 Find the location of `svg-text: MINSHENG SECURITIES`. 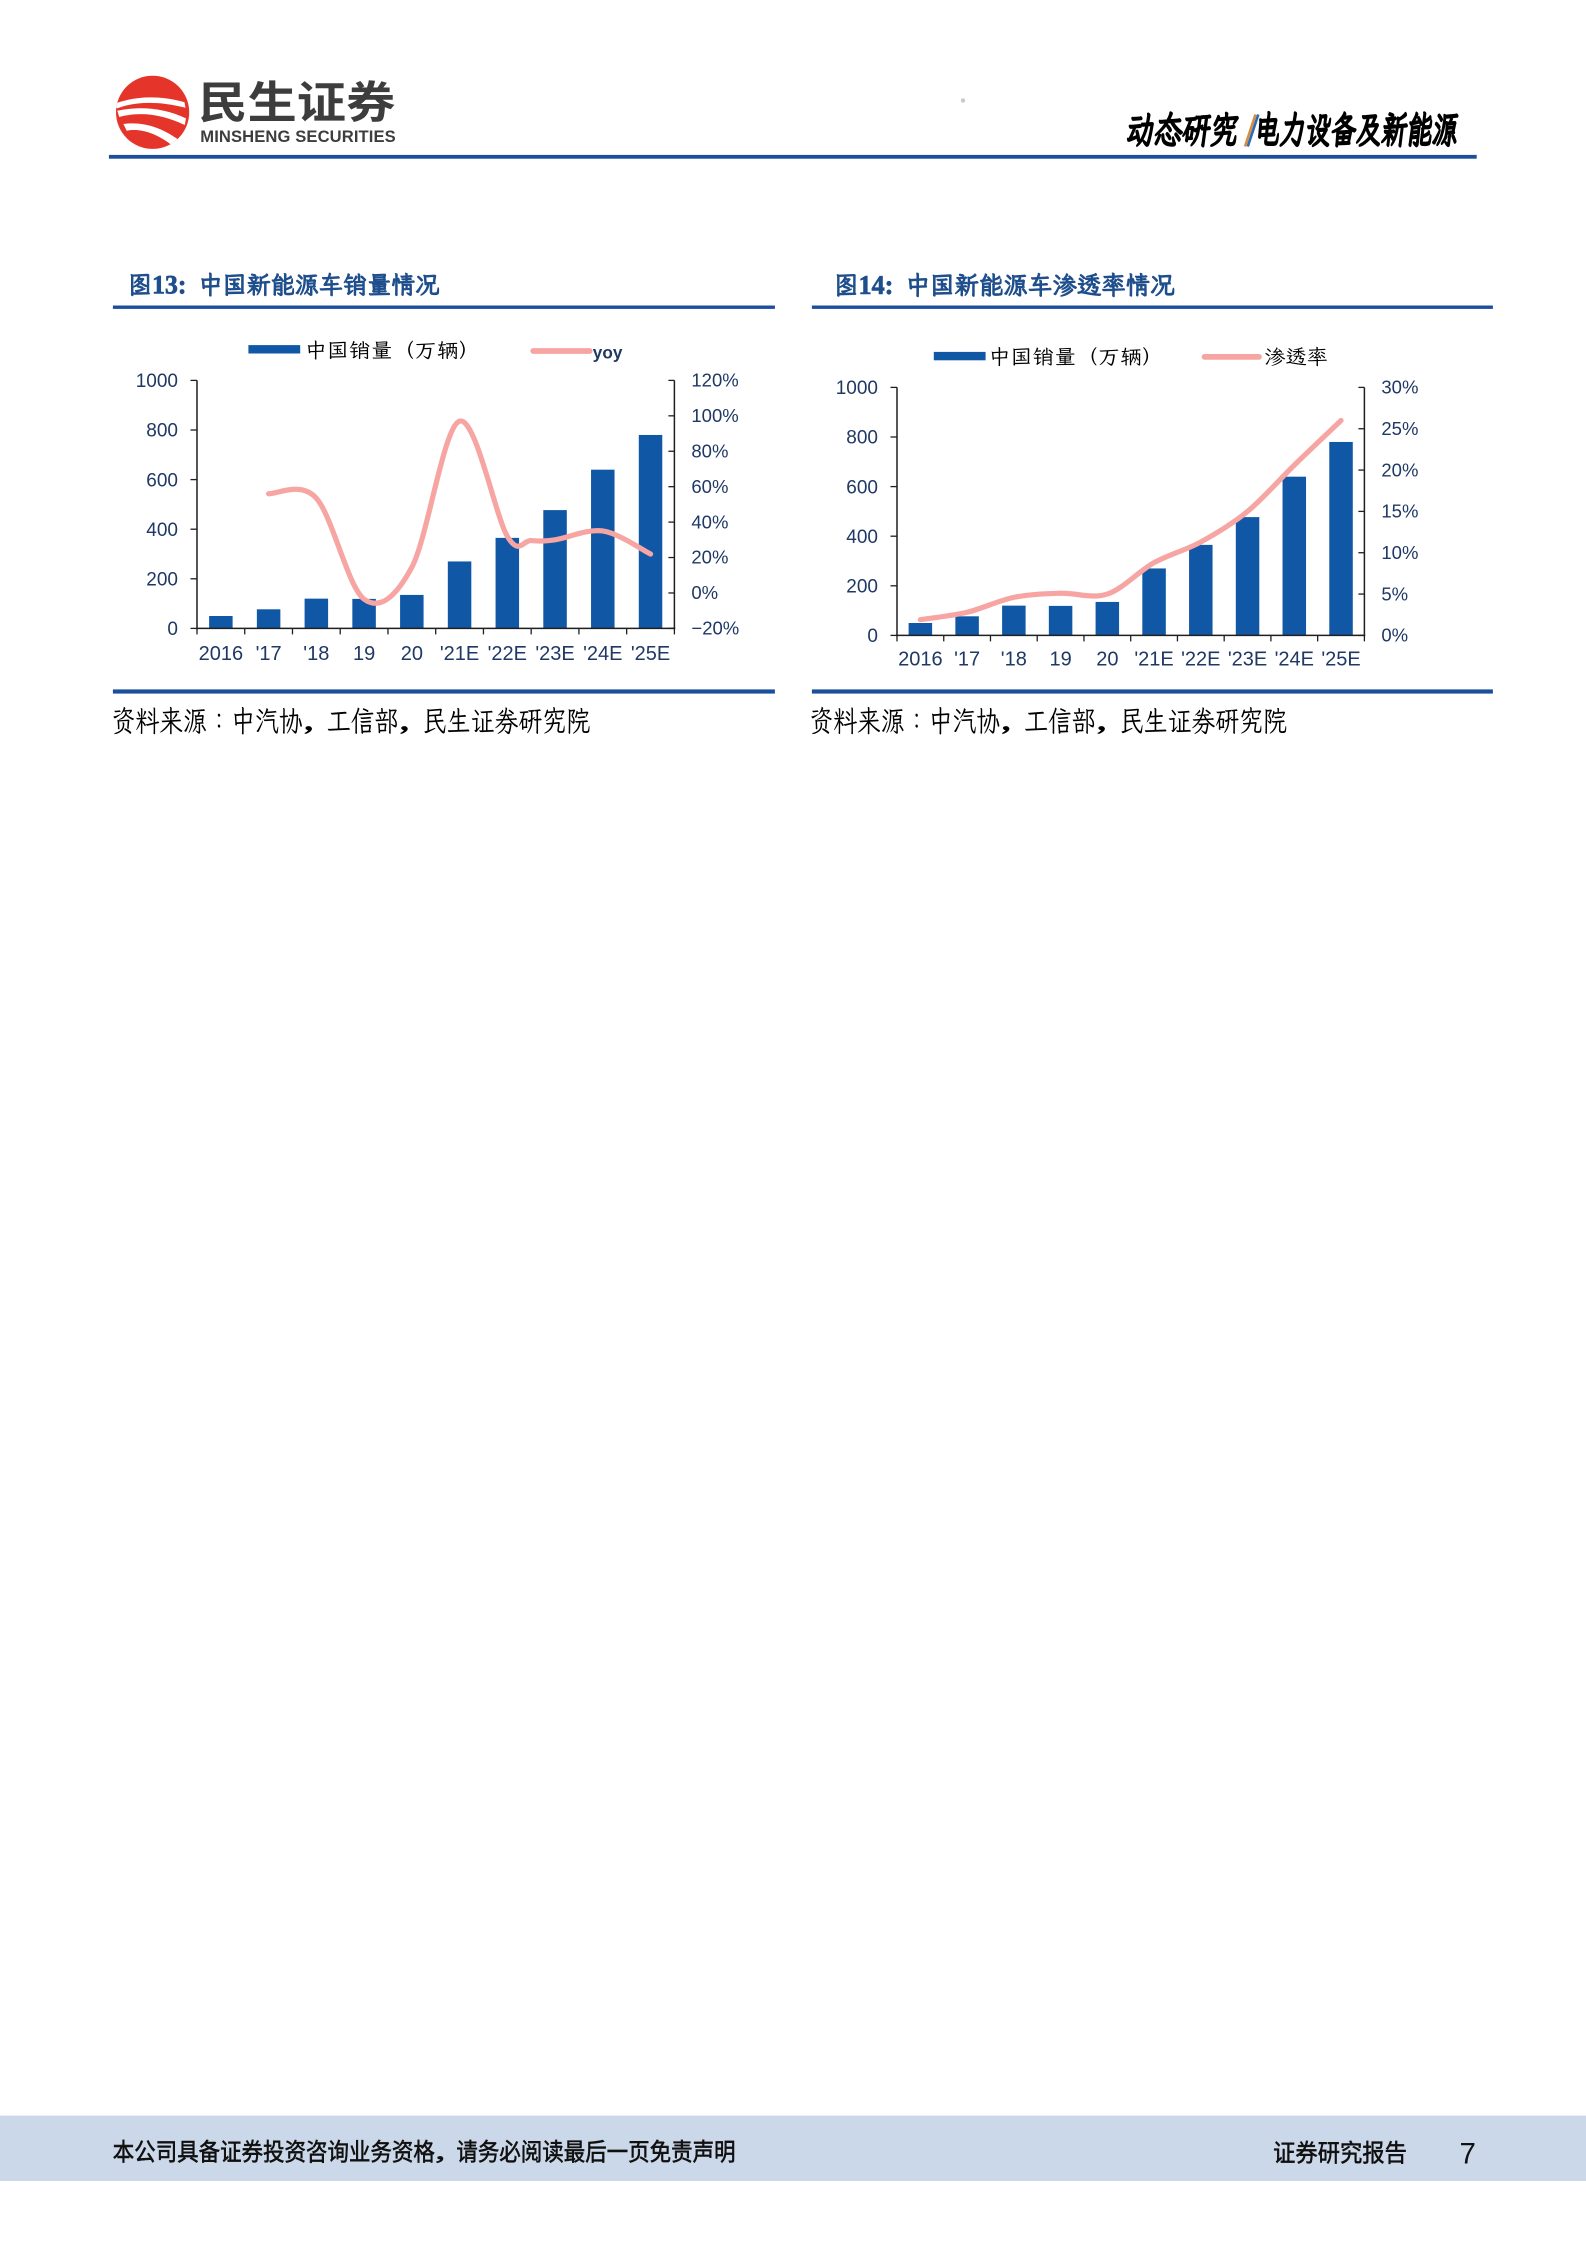

svg-text: MINSHENG SECURITIES is located at coordinates (298, 136).